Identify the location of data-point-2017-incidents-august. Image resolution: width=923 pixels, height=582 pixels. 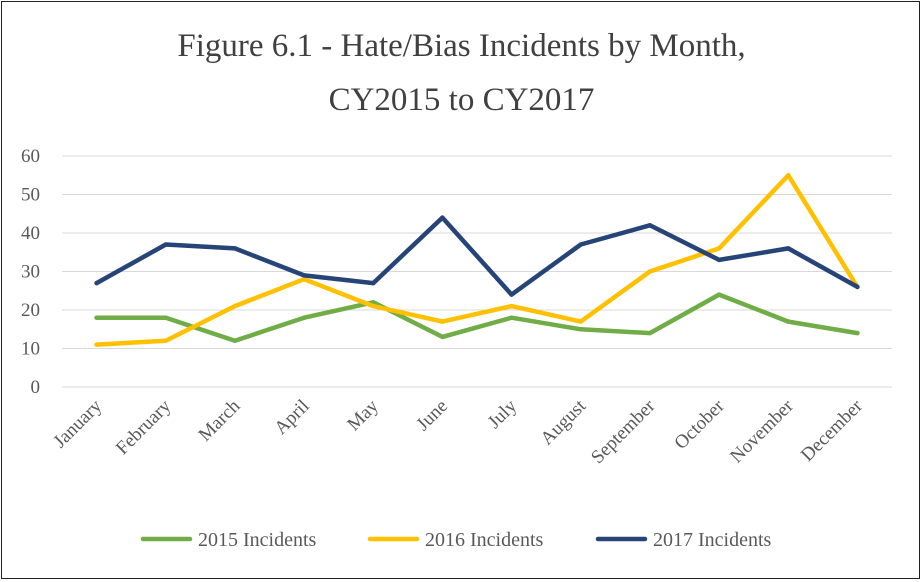
(580, 244).